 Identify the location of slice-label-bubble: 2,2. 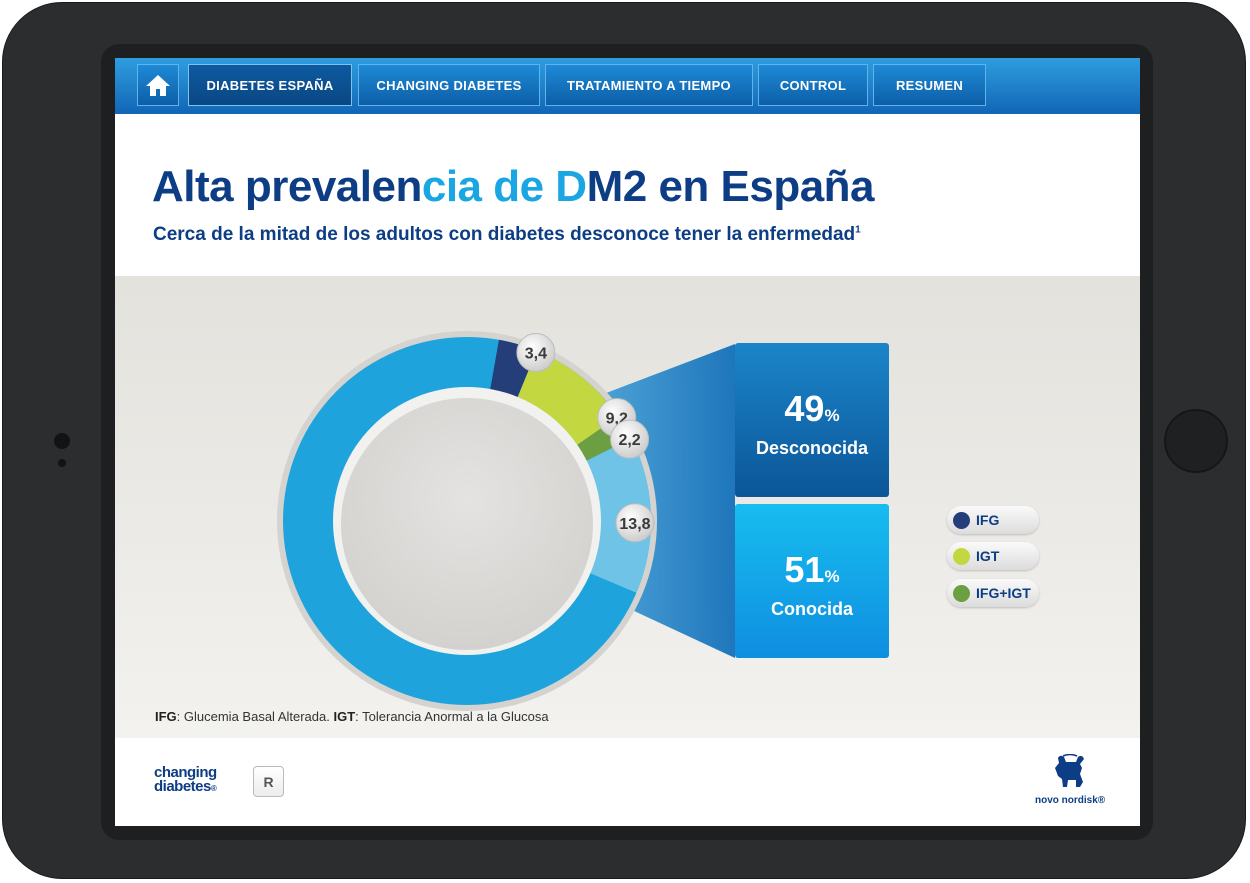
(630, 439).